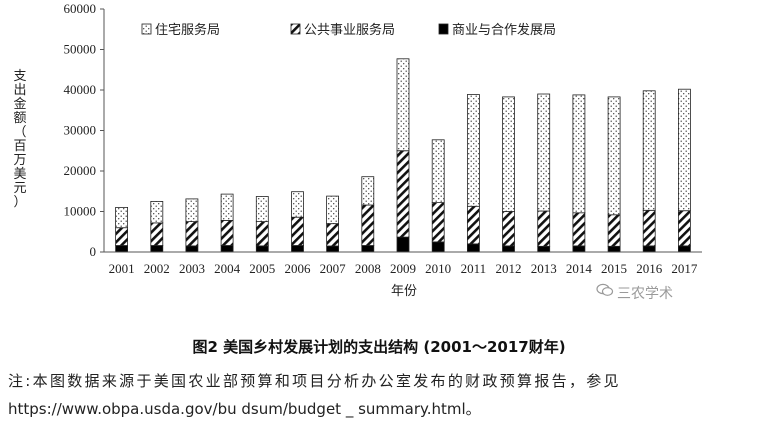  I want to click on x-tick-label: 2010, so click(438, 268).